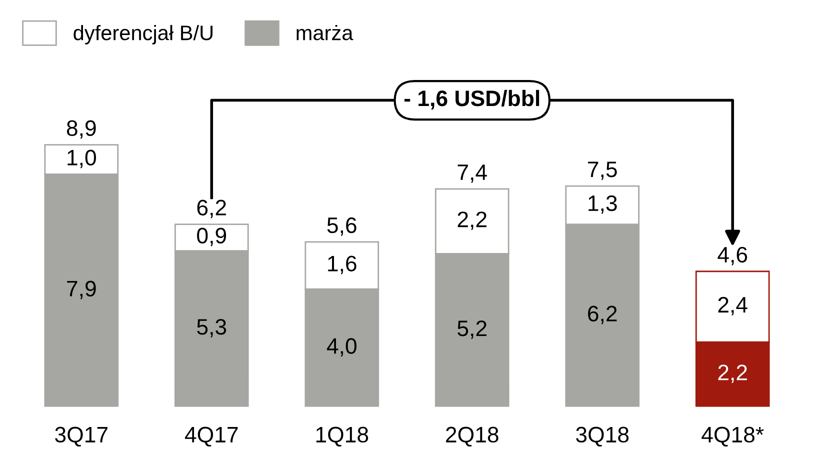 This screenshot has height=473, width=814. Describe the element at coordinates (472, 436) in the screenshot. I see `x-tick-label: 2Q18` at that location.